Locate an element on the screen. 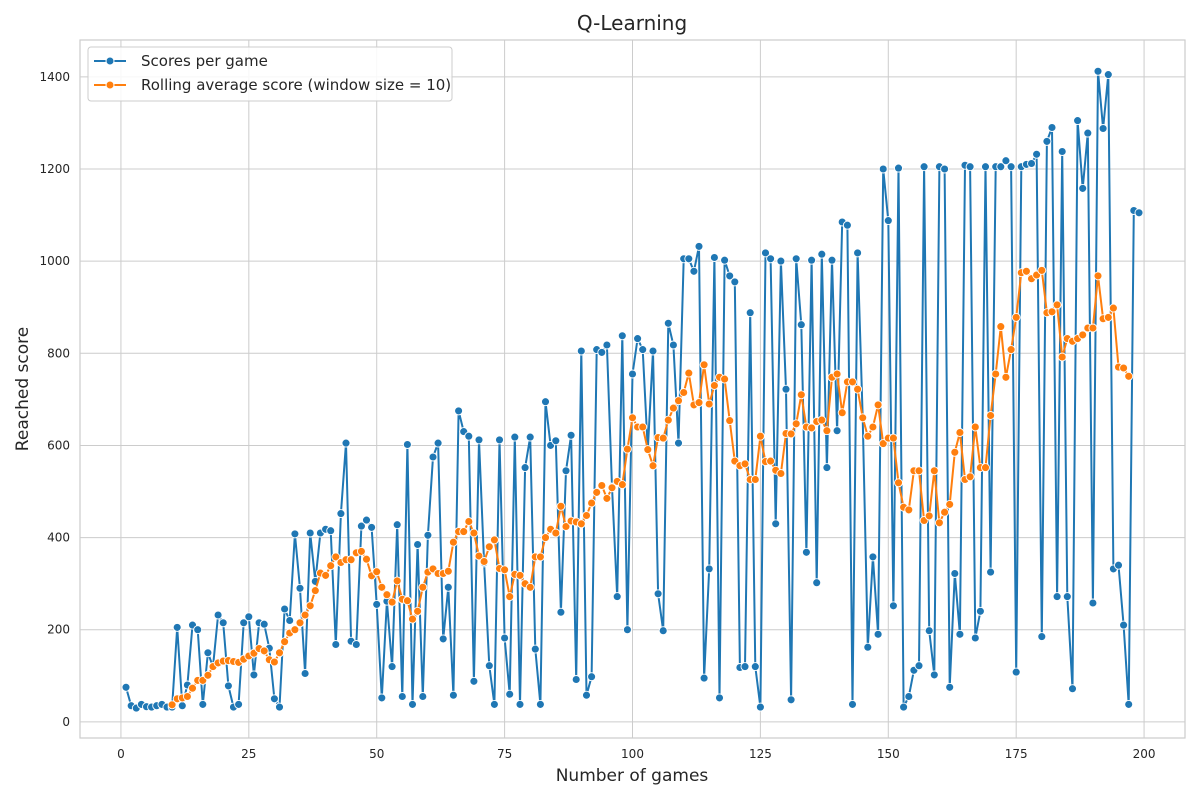  y-tick-label: 1000 is located at coordinates (54, 261).